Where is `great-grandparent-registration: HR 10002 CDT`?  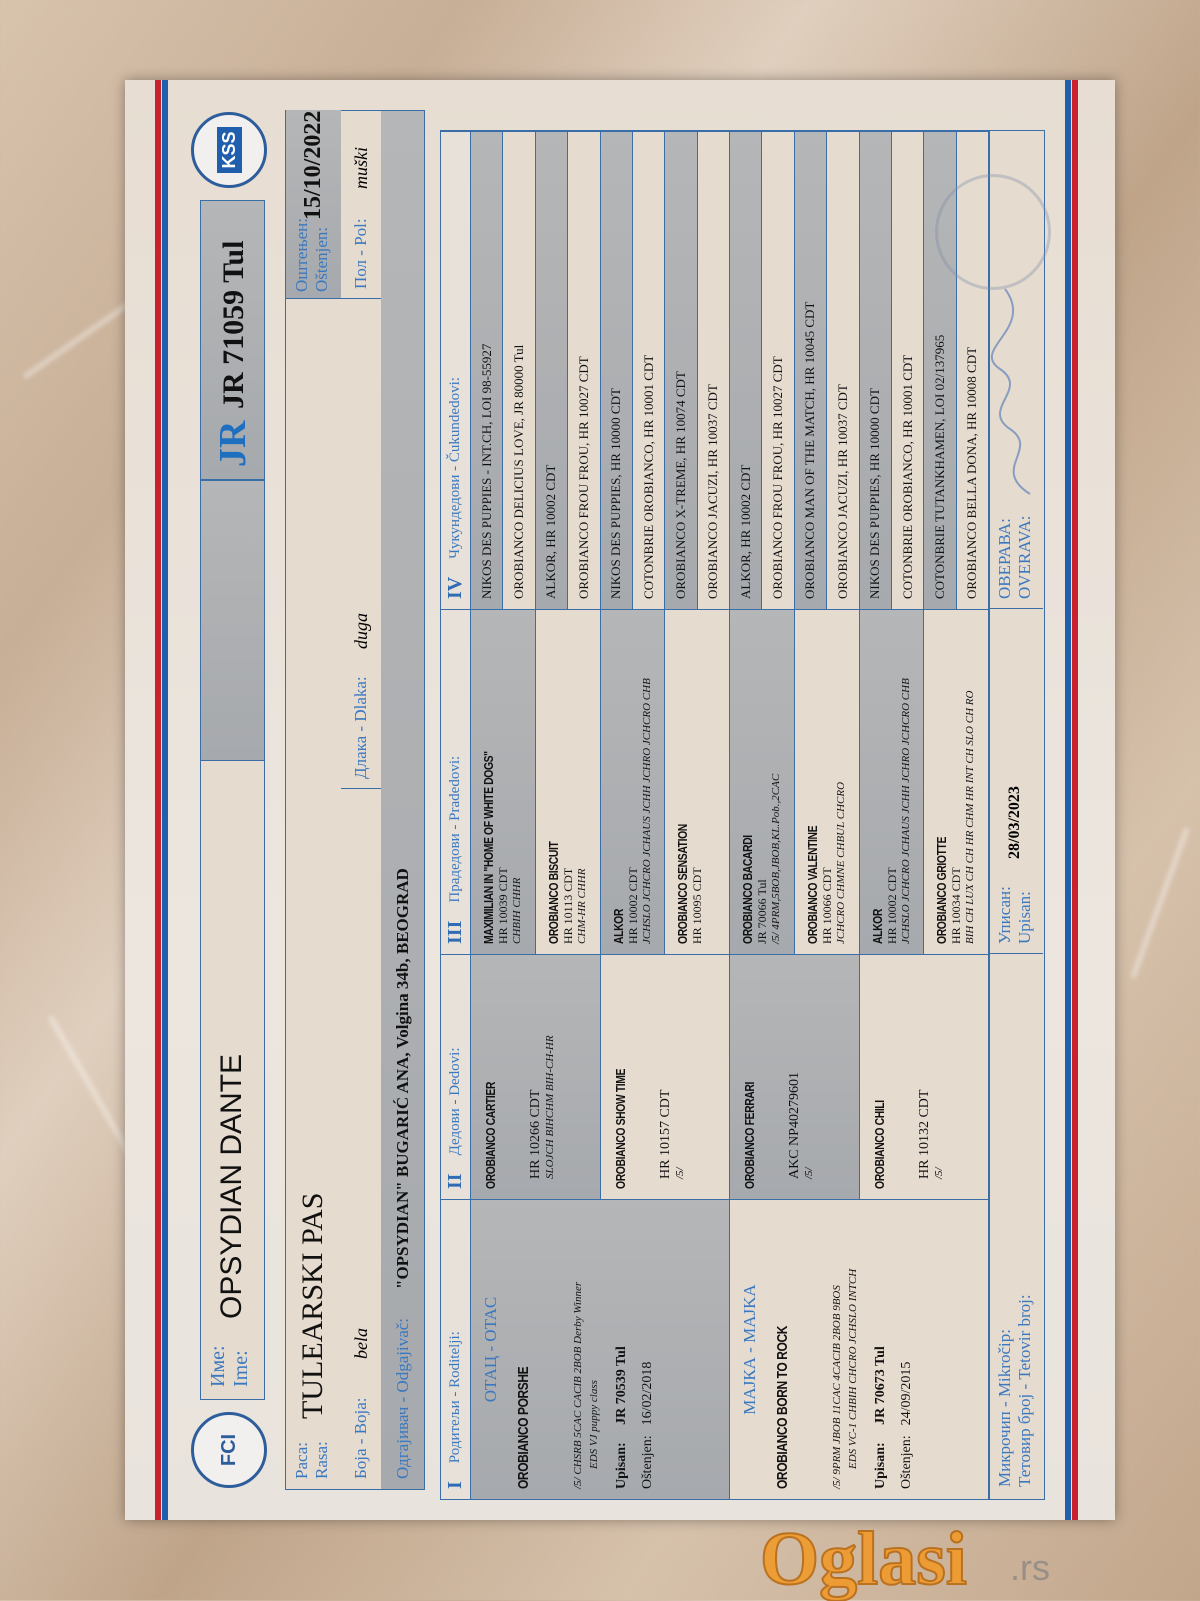 great-grandparent-registration: HR 10002 CDT is located at coordinates (632, 905).